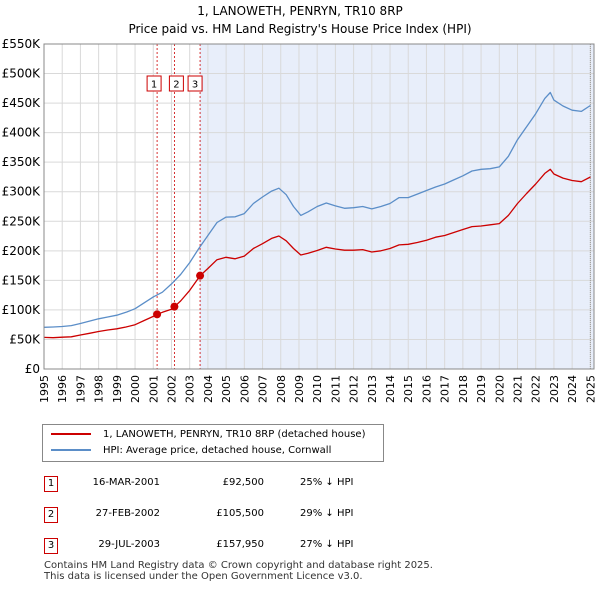  I want to click on x-tick-label: 2018, so click(463, 389).